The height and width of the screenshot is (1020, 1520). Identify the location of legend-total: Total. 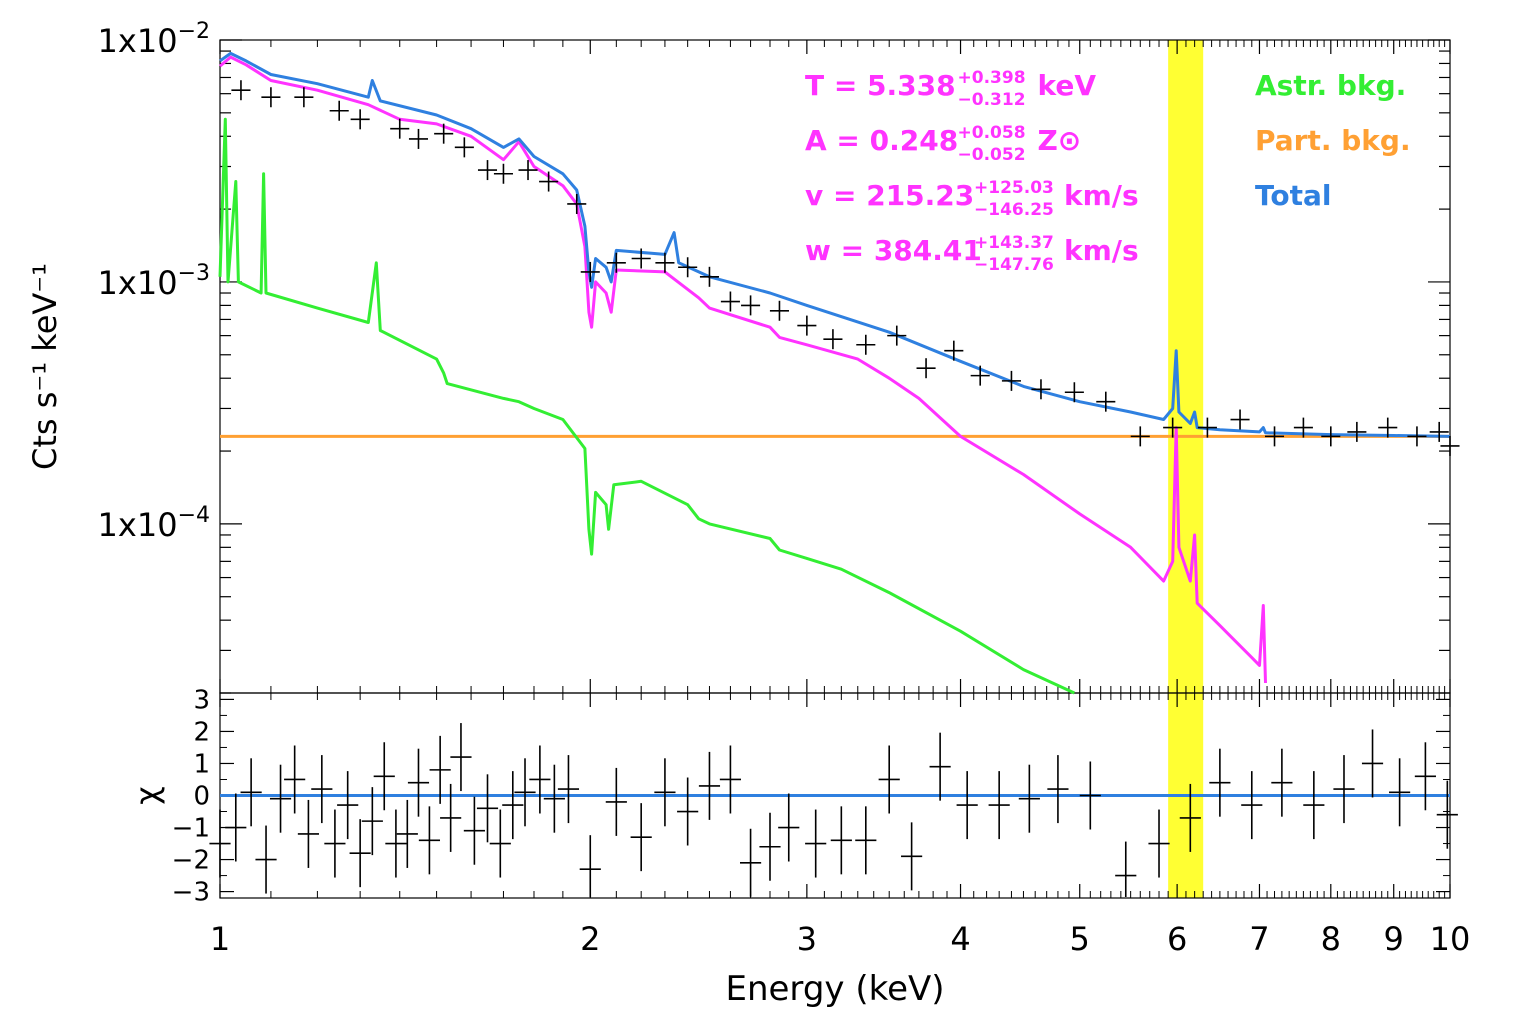
(1293, 195).